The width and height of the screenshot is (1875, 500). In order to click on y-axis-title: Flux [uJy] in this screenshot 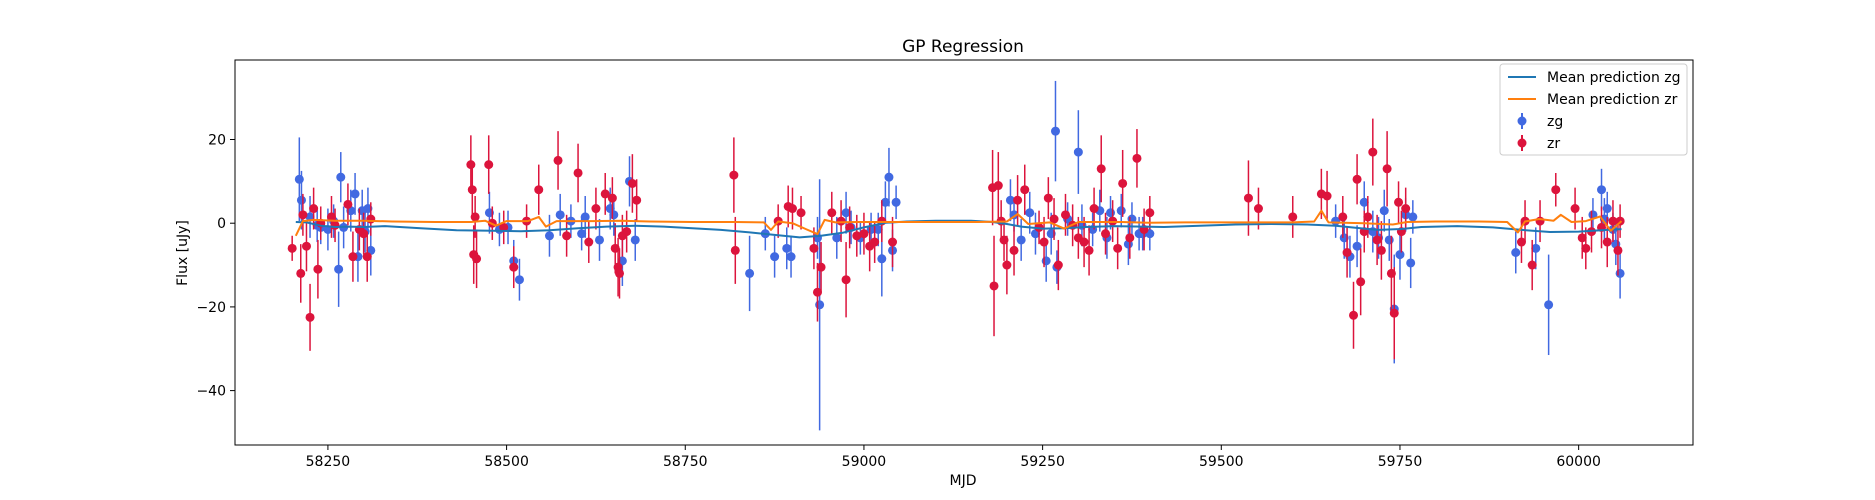, I will do `click(183, 253)`.